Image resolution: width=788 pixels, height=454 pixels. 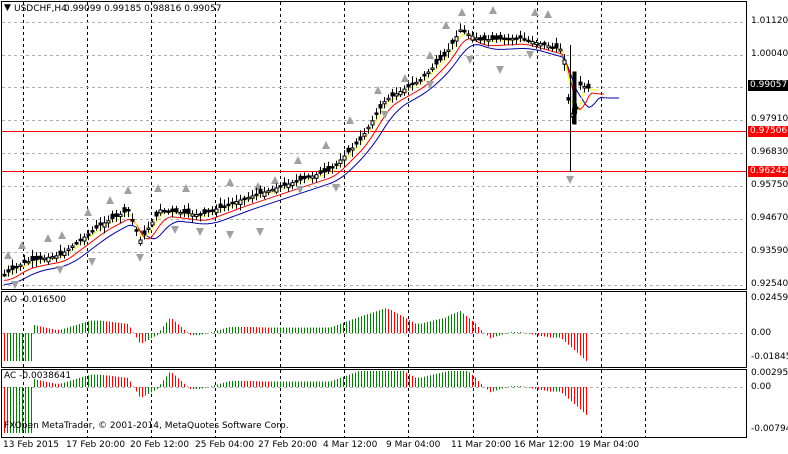 I want to click on ao-tick: 0.00, so click(x=761, y=333).